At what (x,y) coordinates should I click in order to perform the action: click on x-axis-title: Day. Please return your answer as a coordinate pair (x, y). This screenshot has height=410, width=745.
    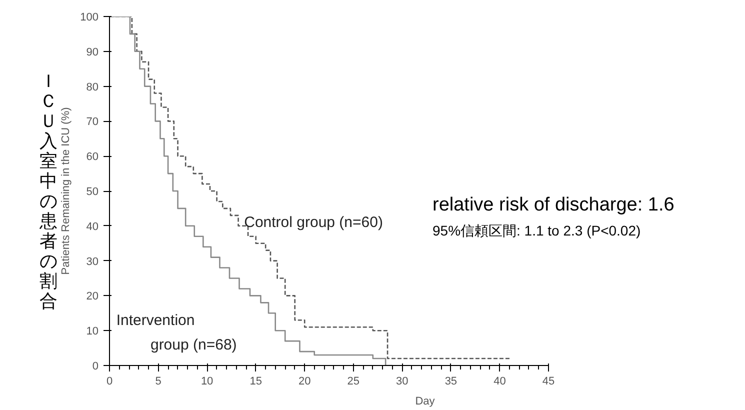
    Looking at the image, I should click on (425, 402).